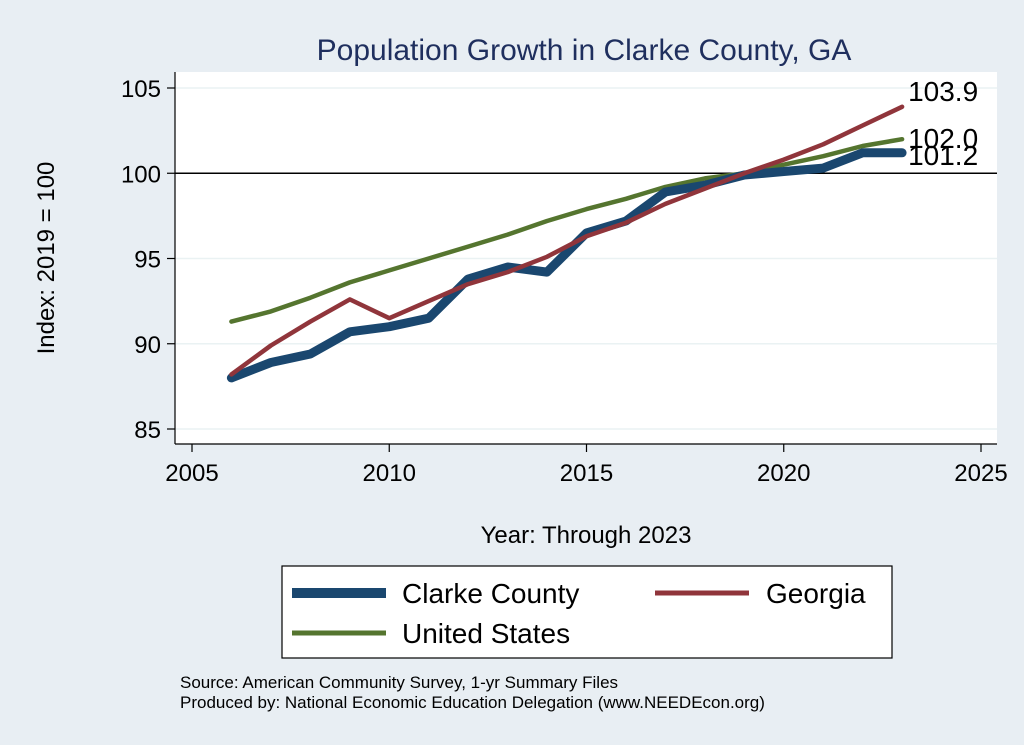  What do you see at coordinates (141, 174) in the screenshot?
I see `y-tick-label-100: 100` at bounding box center [141, 174].